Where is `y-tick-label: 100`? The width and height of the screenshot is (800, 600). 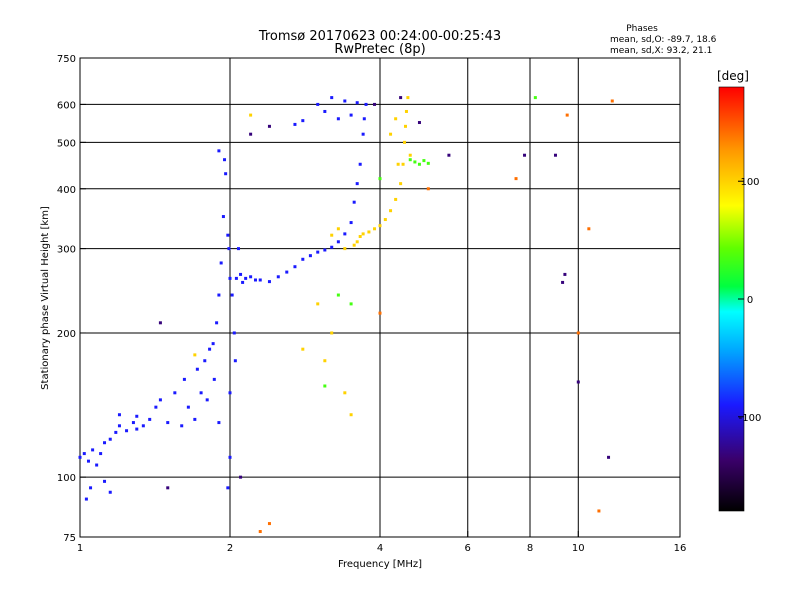
y-tick-label: 100 is located at coordinates (66, 478).